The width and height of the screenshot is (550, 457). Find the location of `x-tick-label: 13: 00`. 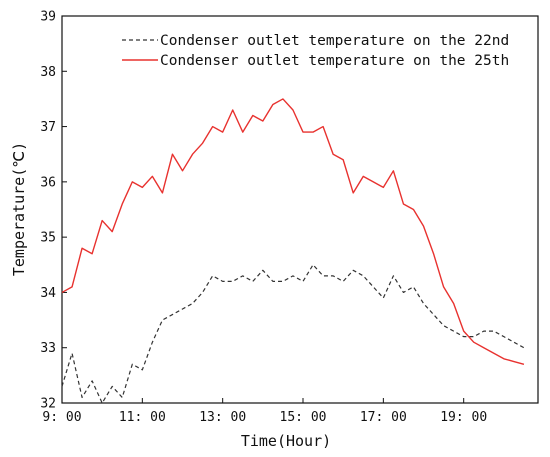

x-tick-label: 13: 00 is located at coordinates (222, 417).